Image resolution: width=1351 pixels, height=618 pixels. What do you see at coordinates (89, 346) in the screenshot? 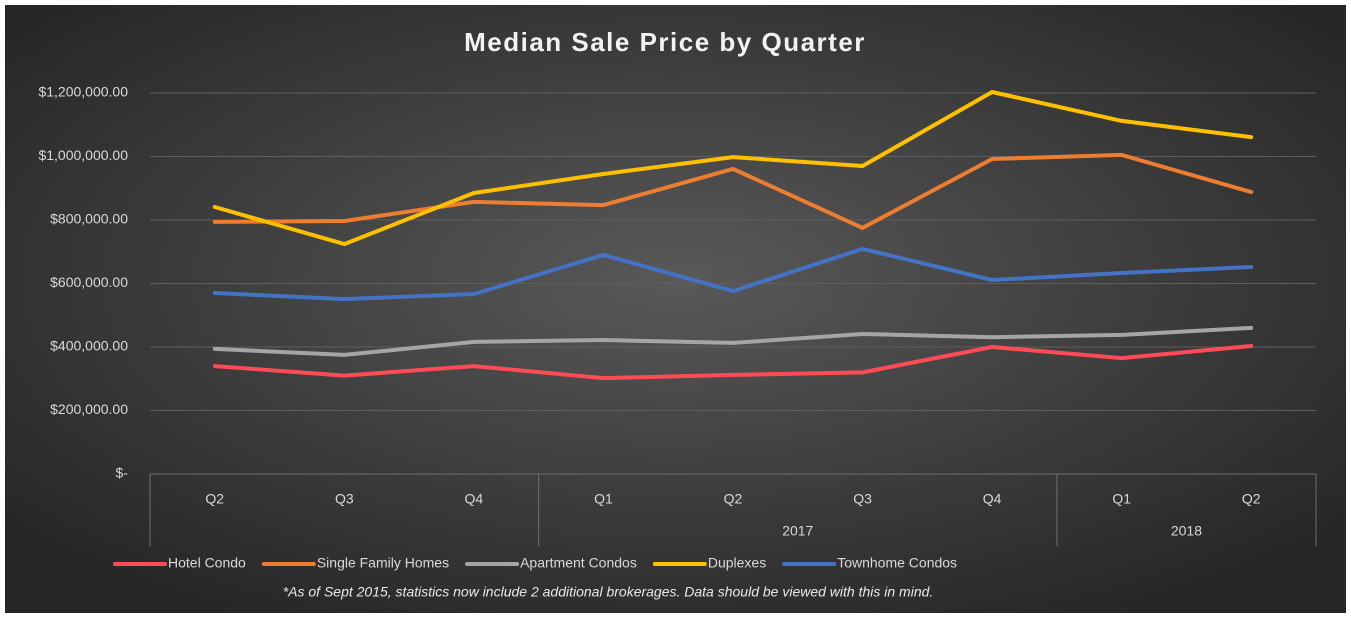
I see `y-tick-label: $400,000.00` at bounding box center [89, 346].